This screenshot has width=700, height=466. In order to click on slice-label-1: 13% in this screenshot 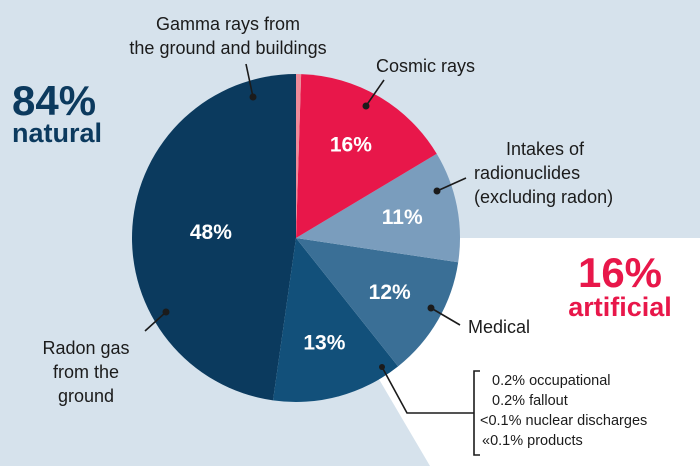, I will do `click(324, 342)`.